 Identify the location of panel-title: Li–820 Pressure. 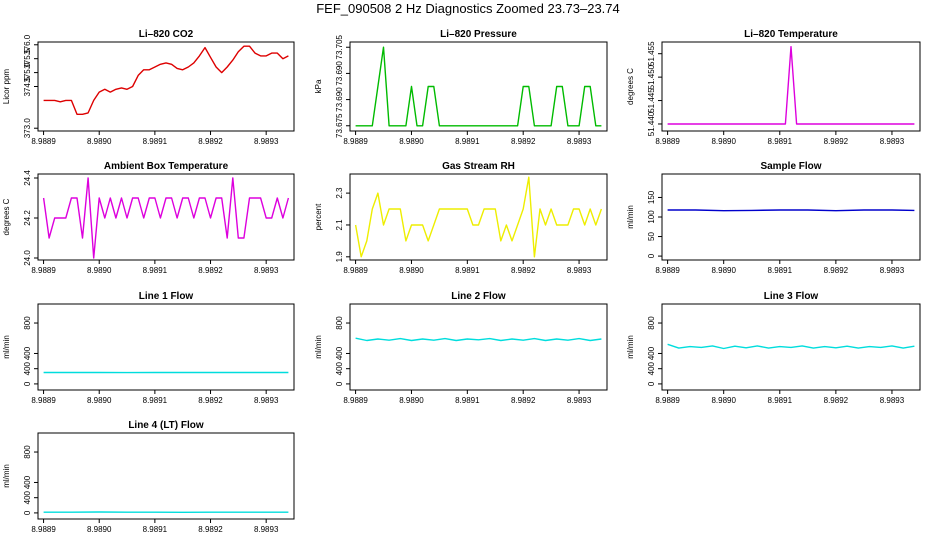
(478, 34).